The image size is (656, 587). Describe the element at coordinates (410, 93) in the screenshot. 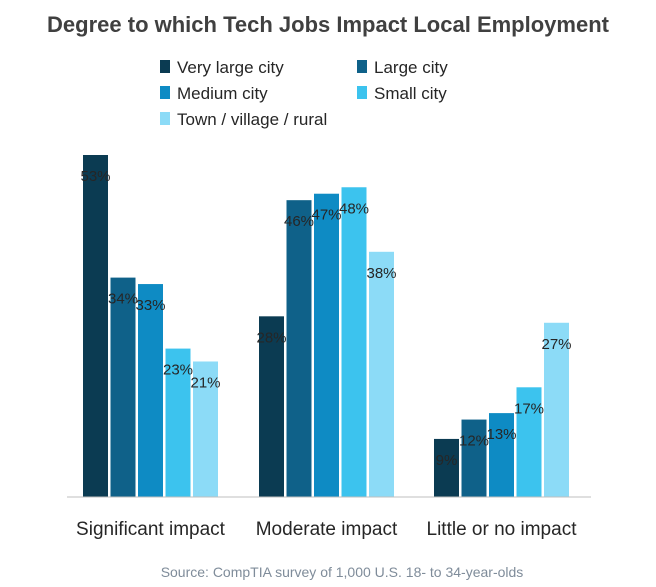

I see `legend-label-small-city: Small city` at that location.